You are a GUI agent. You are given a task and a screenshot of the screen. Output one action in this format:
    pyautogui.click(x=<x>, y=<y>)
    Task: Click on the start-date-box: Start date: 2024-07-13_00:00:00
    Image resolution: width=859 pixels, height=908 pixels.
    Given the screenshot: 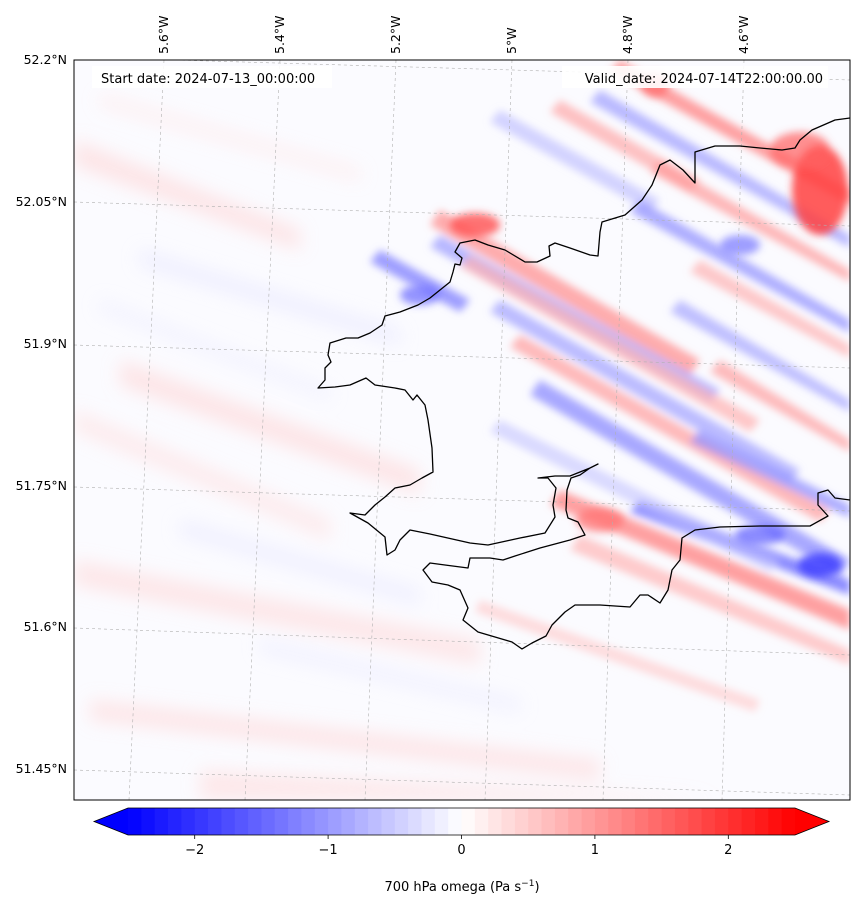 What is the action you would take?
    pyautogui.click(x=212, y=77)
    